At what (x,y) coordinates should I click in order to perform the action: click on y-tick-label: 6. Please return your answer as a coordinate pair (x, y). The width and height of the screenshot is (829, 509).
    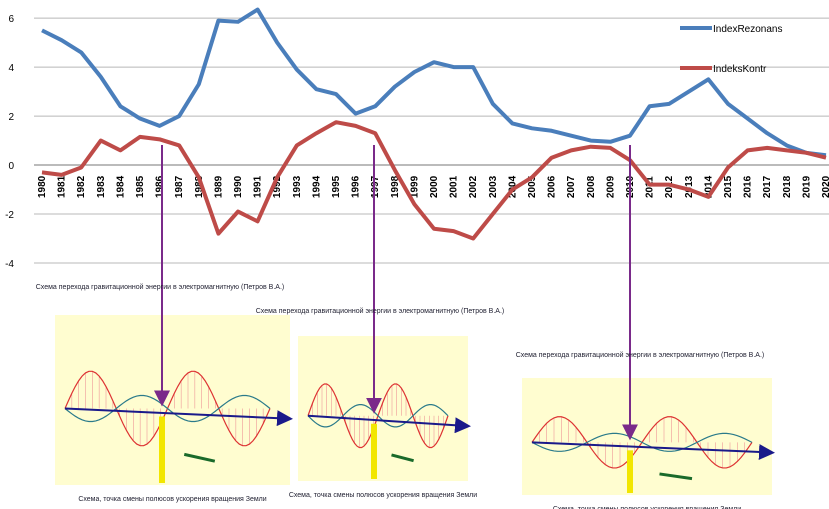
    Looking at the image, I should click on (11, 19).